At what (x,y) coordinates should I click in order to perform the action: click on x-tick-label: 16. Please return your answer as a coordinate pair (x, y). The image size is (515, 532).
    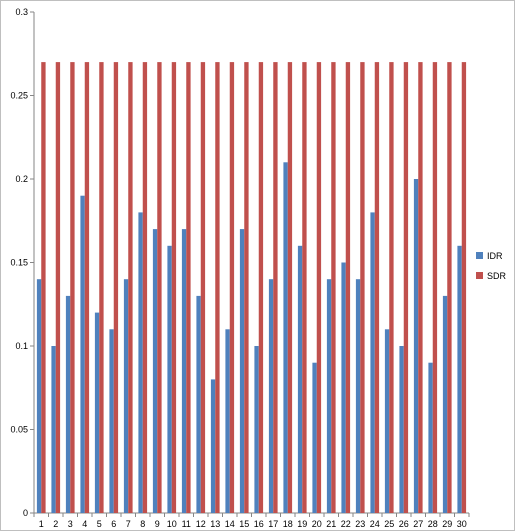
    Looking at the image, I should click on (259, 524).